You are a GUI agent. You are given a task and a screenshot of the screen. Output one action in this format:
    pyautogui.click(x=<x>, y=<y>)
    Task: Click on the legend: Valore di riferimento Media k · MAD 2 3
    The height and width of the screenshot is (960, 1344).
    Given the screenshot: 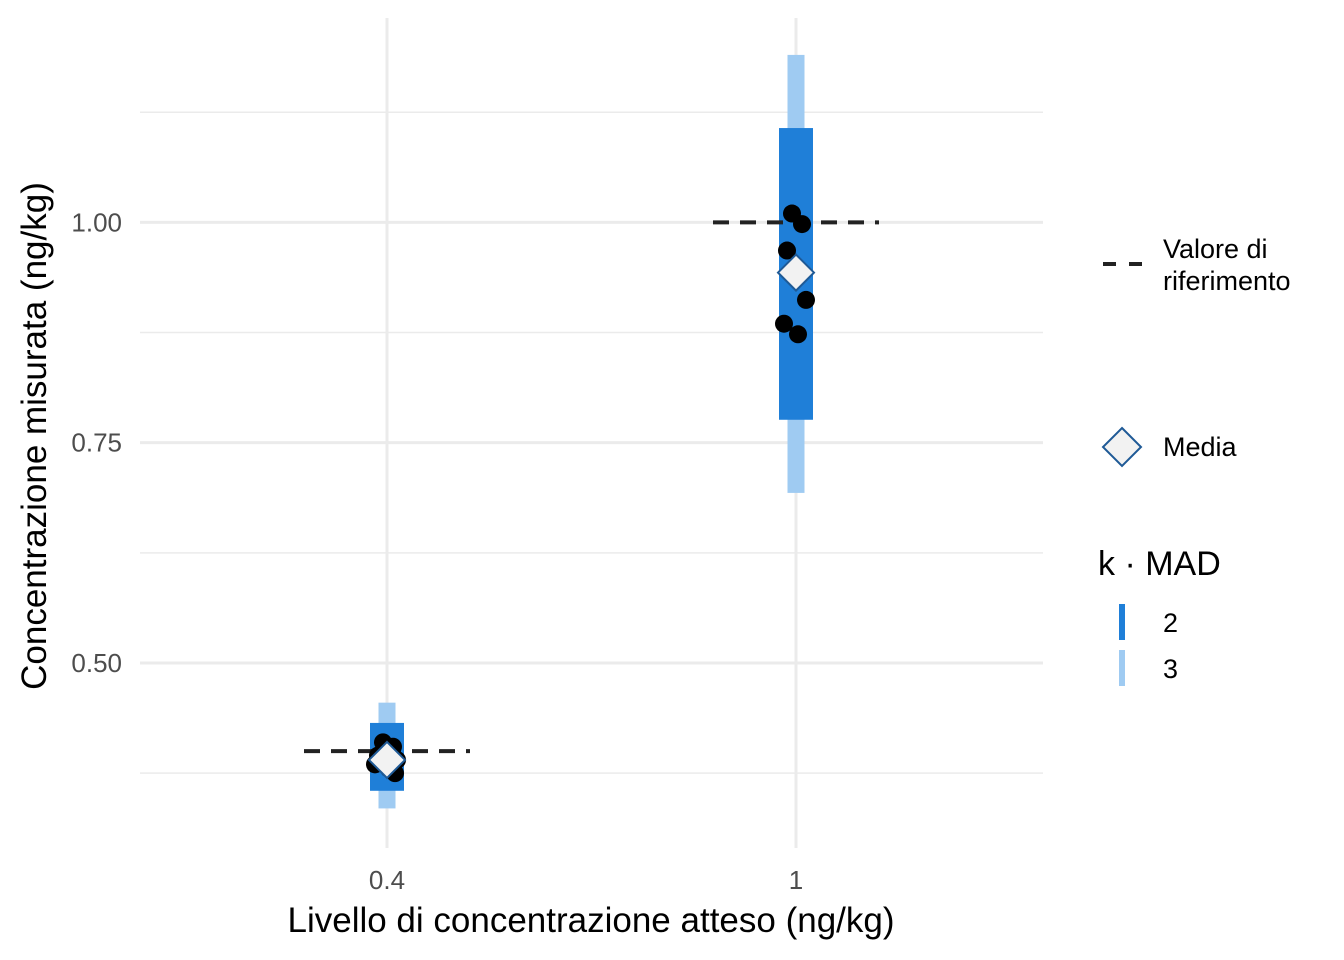 What is the action you would take?
    pyautogui.click(x=1194, y=460)
    